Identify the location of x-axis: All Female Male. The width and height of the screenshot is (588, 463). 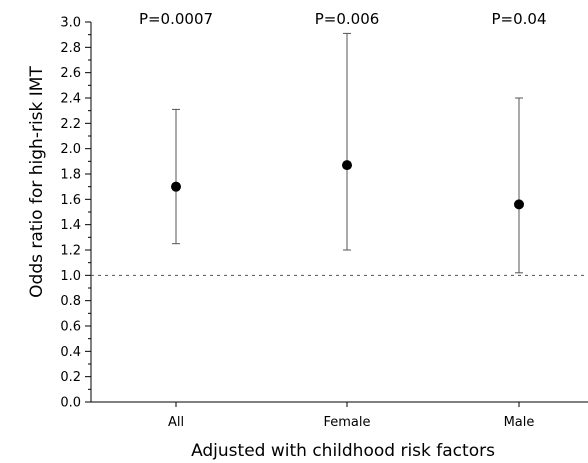
(339, 415).